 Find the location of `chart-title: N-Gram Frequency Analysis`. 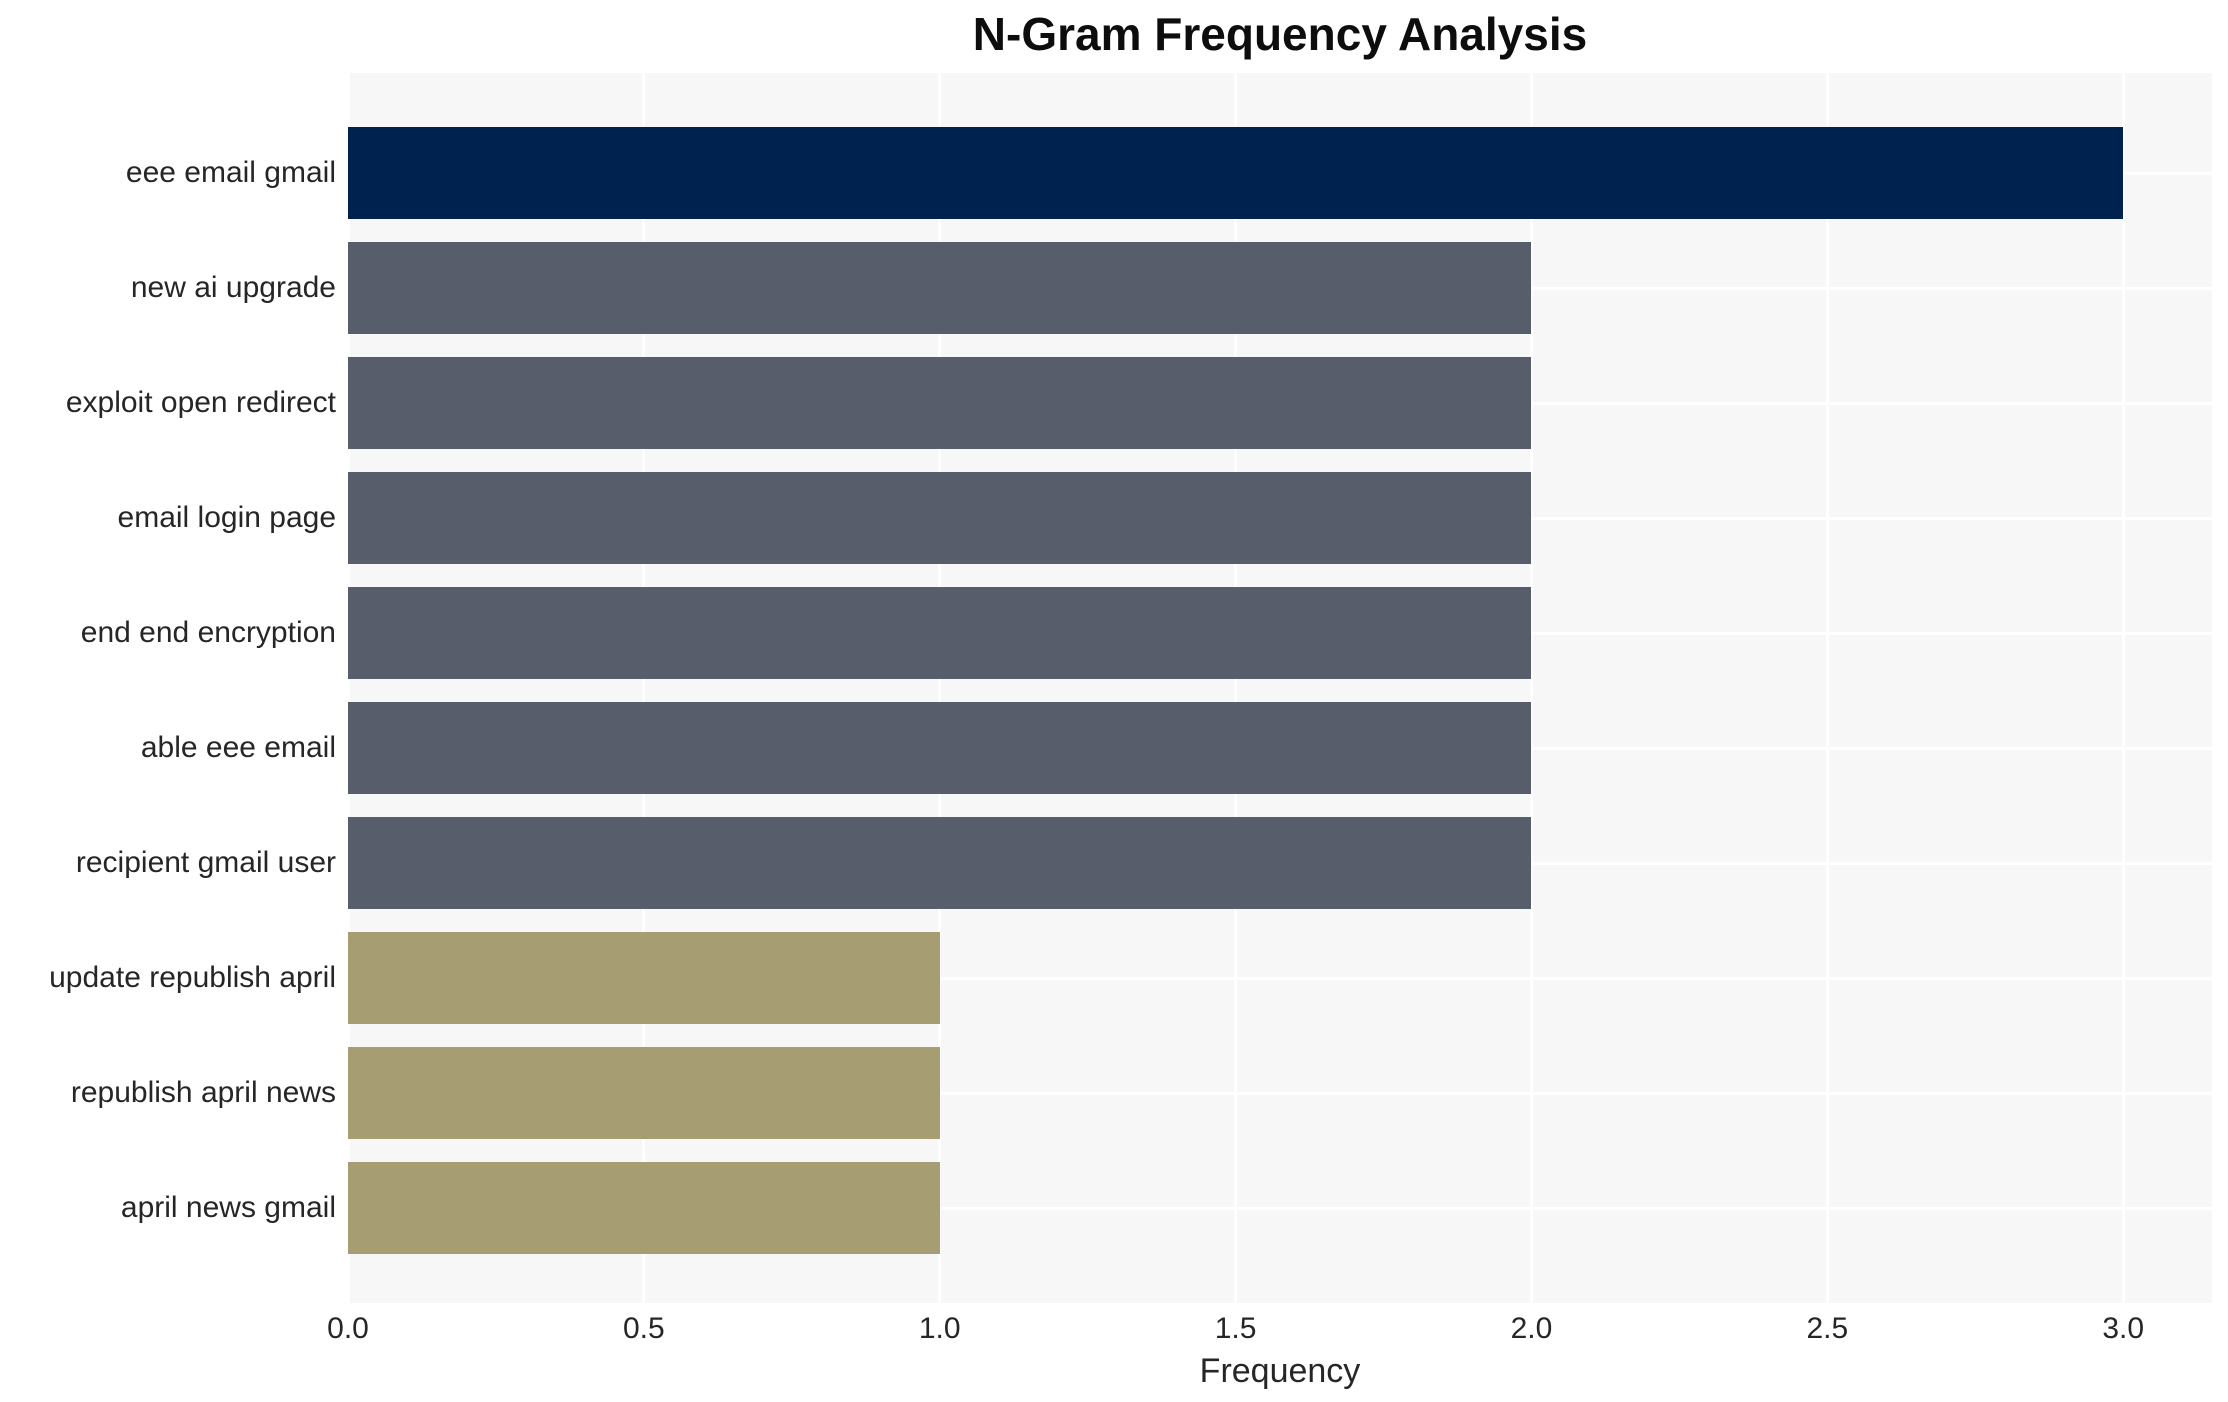

chart-title: N-Gram Frequency Analysis is located at coordinates (1280, 34).